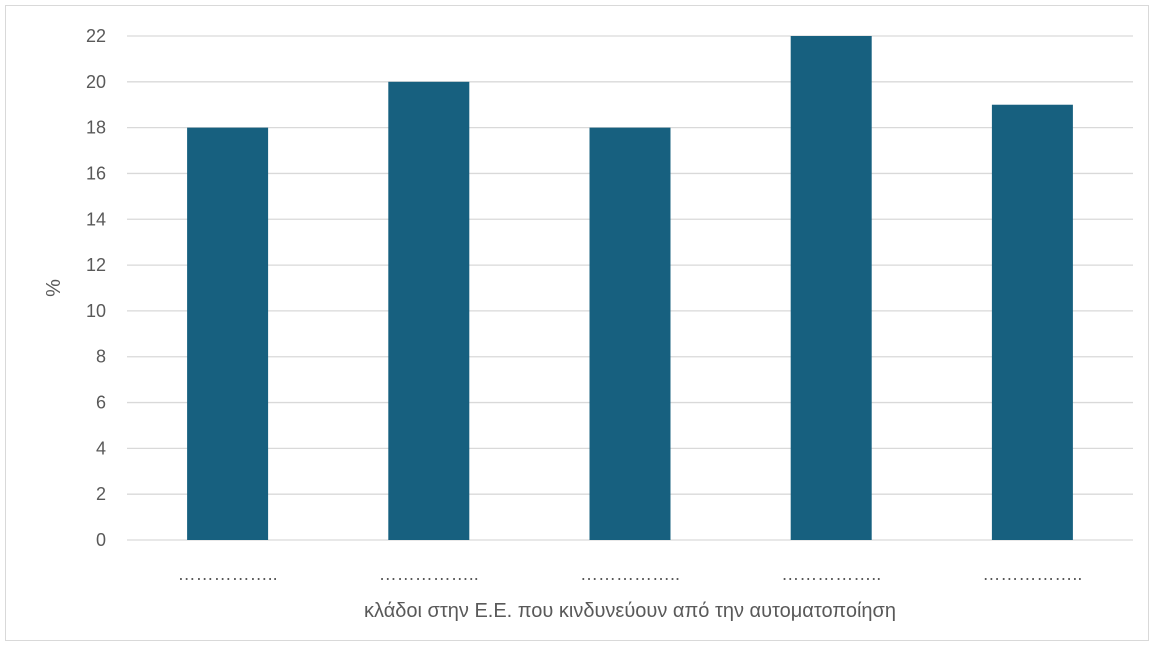 The width and height of the screenshot is (1156, 648). I want to click on y-tick-label: 2, so click(101, 494).